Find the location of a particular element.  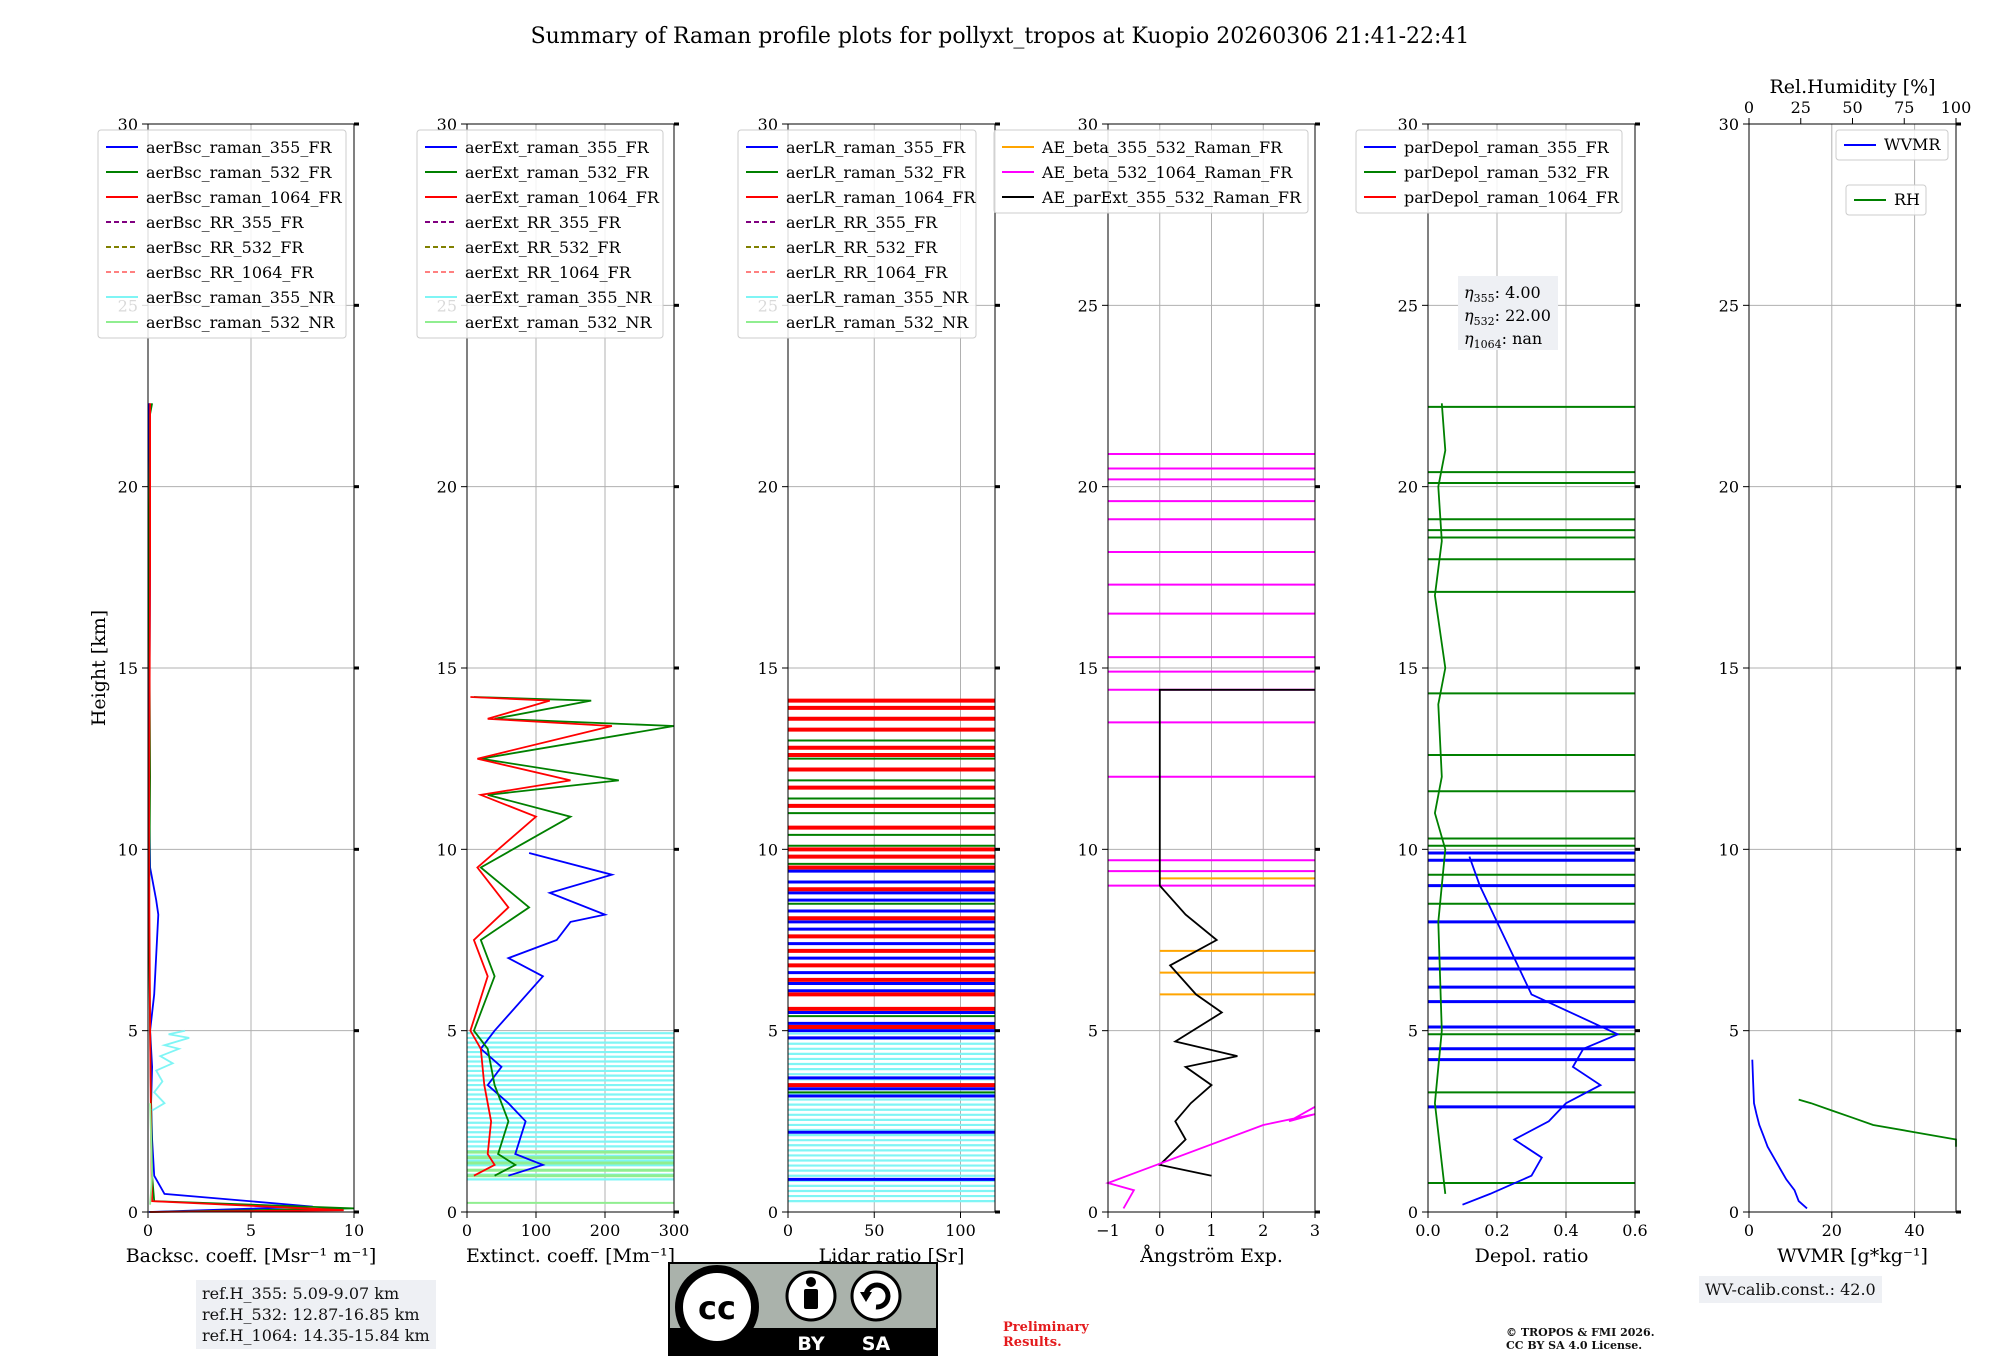

series-AE_parExt_355_532_Raman_FR is located at coordinates (1236, 932).